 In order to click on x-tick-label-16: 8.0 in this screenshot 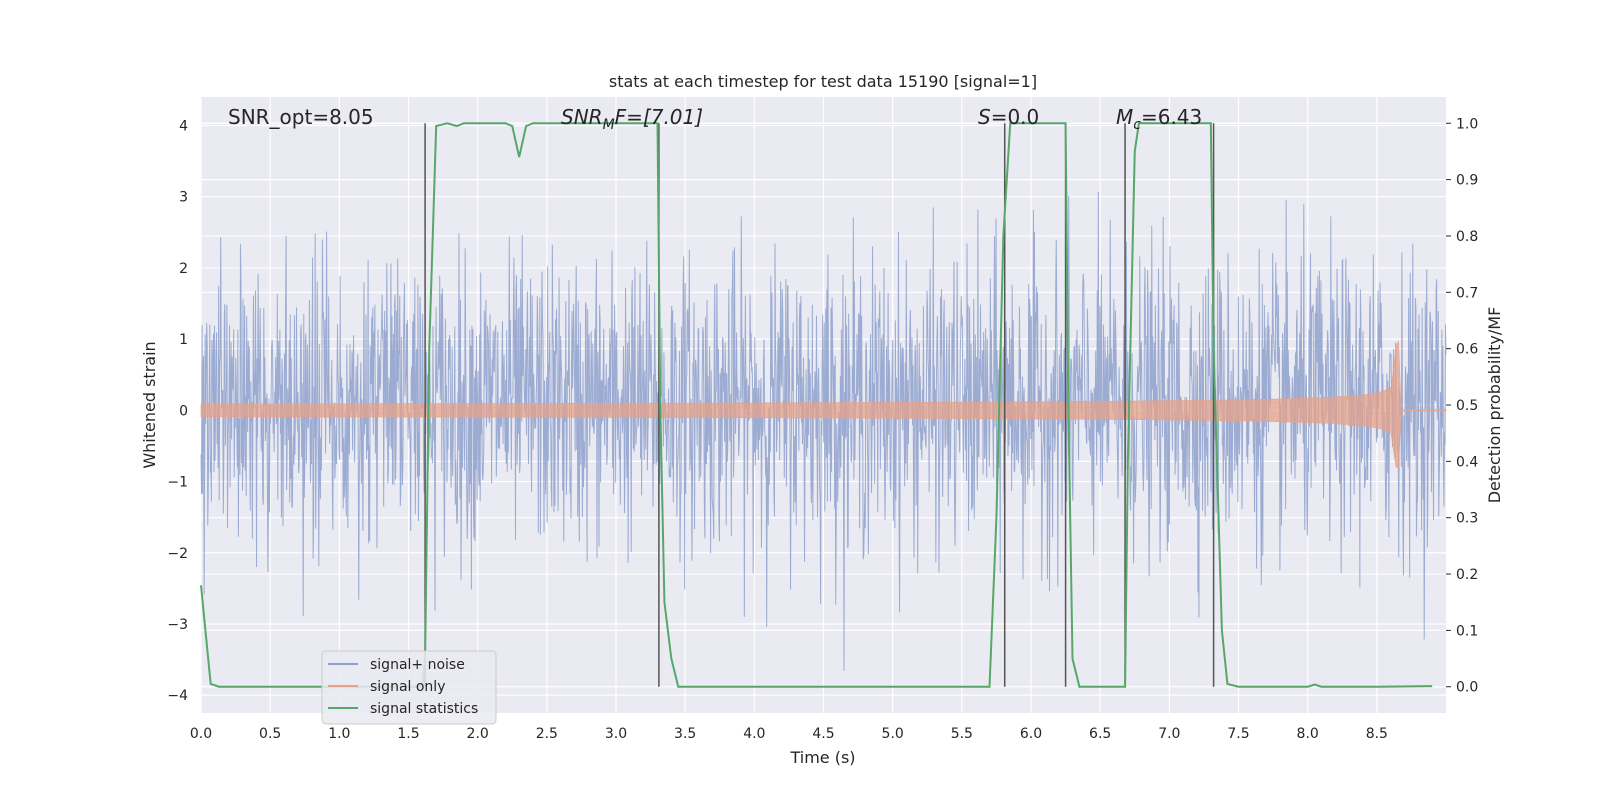, I will do `click(1308, 734)`.